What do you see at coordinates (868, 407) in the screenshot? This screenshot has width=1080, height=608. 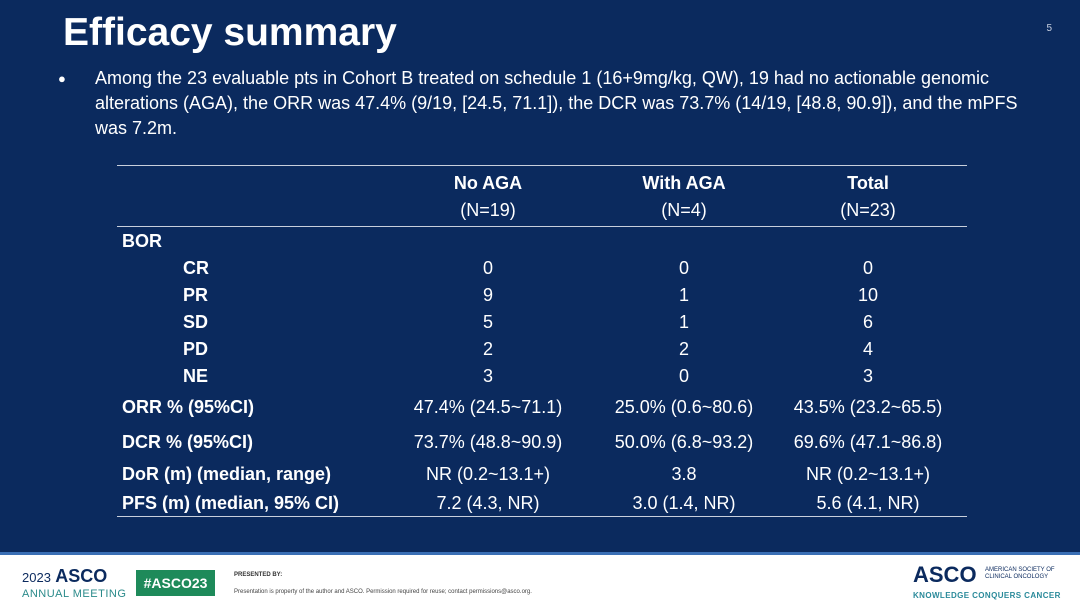 I see `table-cell: 43.5% (23.2~65.5)` at bounding box center [868, 407].